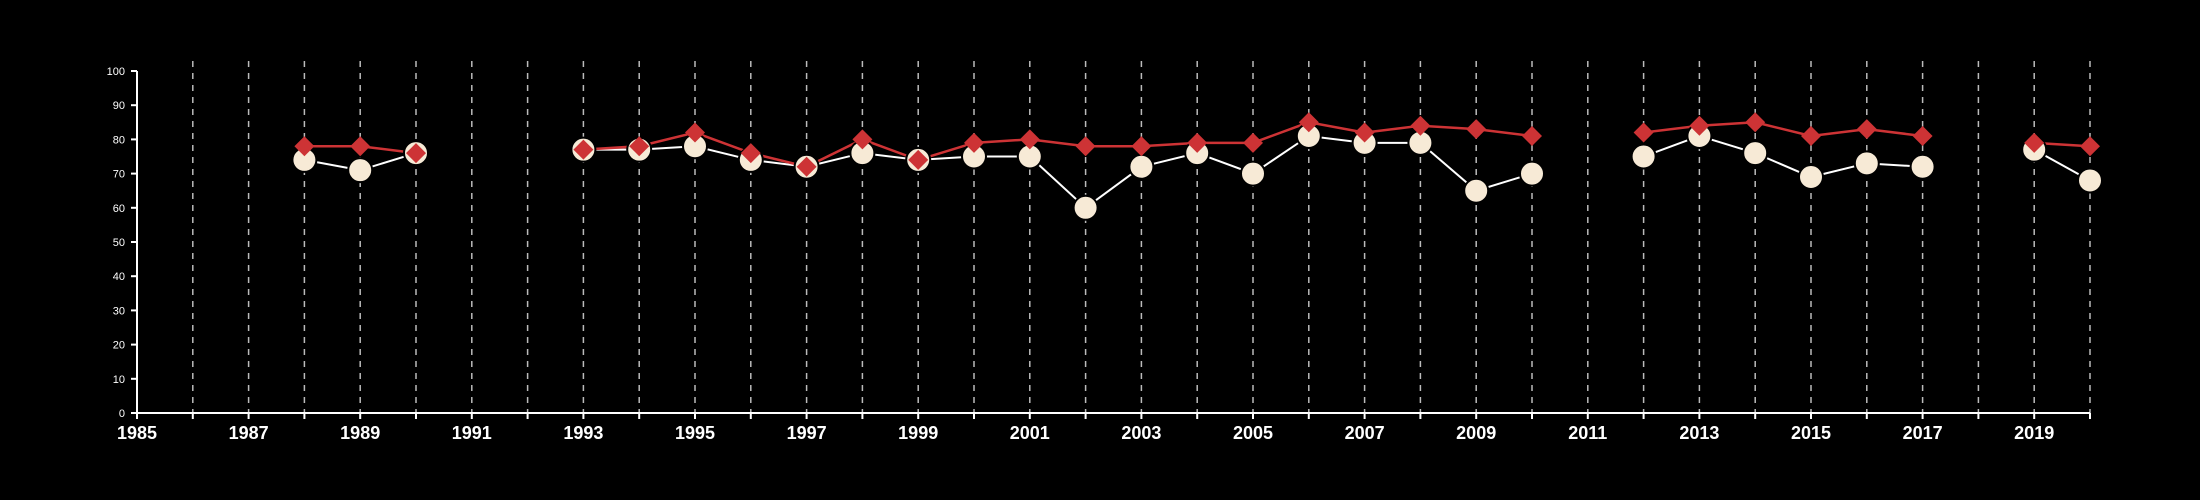 The height and width of the screenshot is (500, 2200). Describe the element at coordinates (119, 209) in the screenshot. I see `y-tick-label-60: 60` at that location.